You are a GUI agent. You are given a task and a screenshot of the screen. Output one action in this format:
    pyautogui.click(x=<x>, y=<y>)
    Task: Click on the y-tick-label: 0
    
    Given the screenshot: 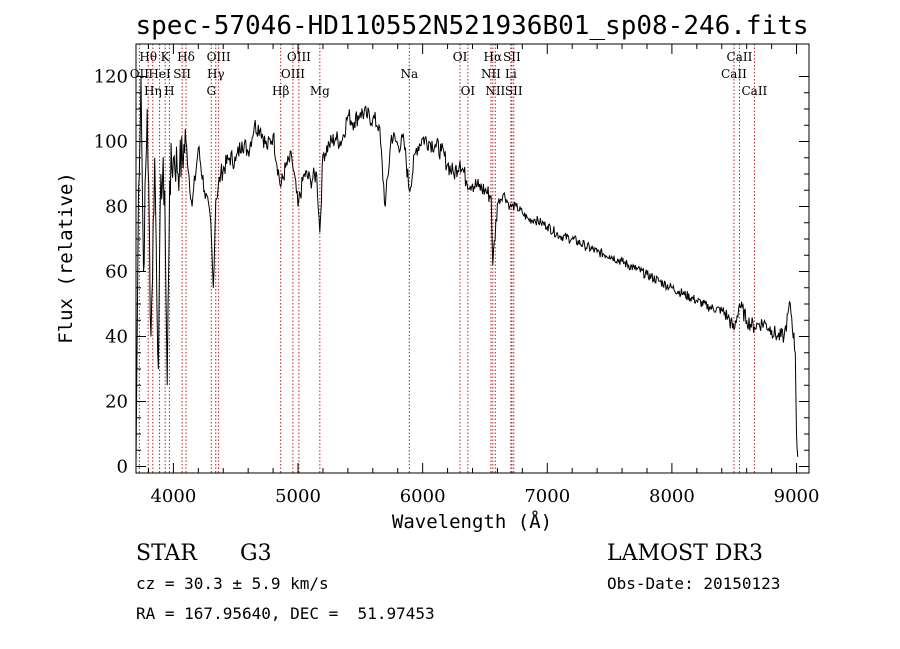 What is the action you would take?
    pyautogui.click(x=122, y=467)
    